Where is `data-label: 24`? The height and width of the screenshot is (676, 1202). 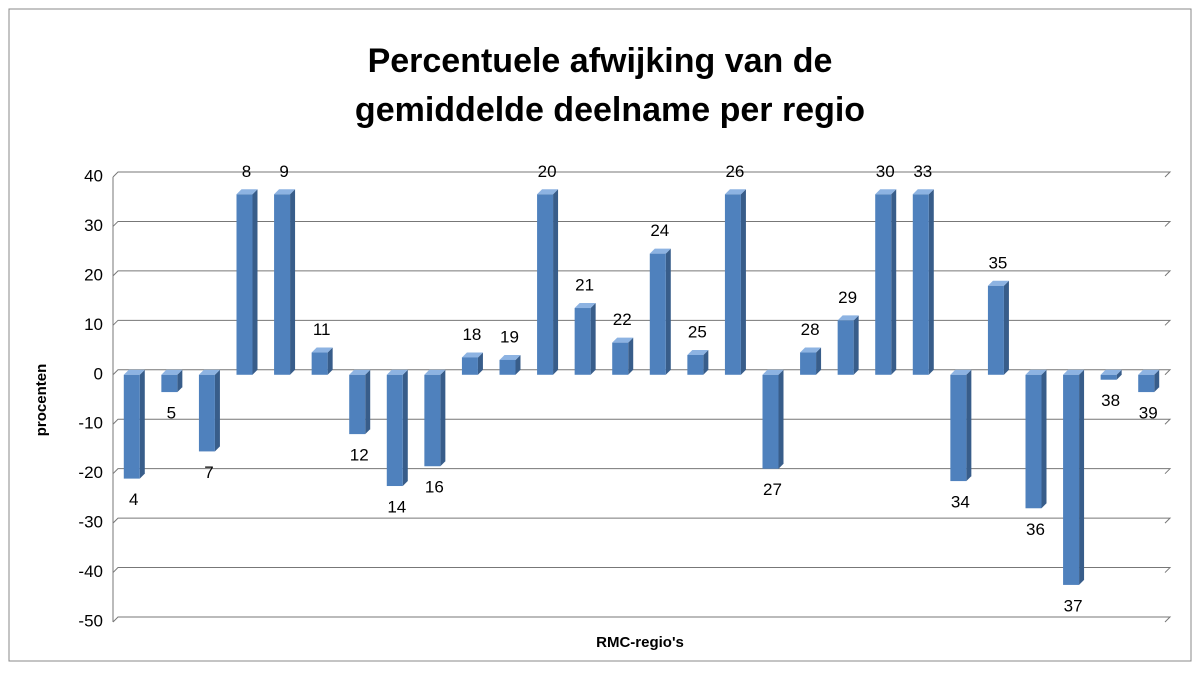
data-label: 24 is located at coordinates (659, 230).